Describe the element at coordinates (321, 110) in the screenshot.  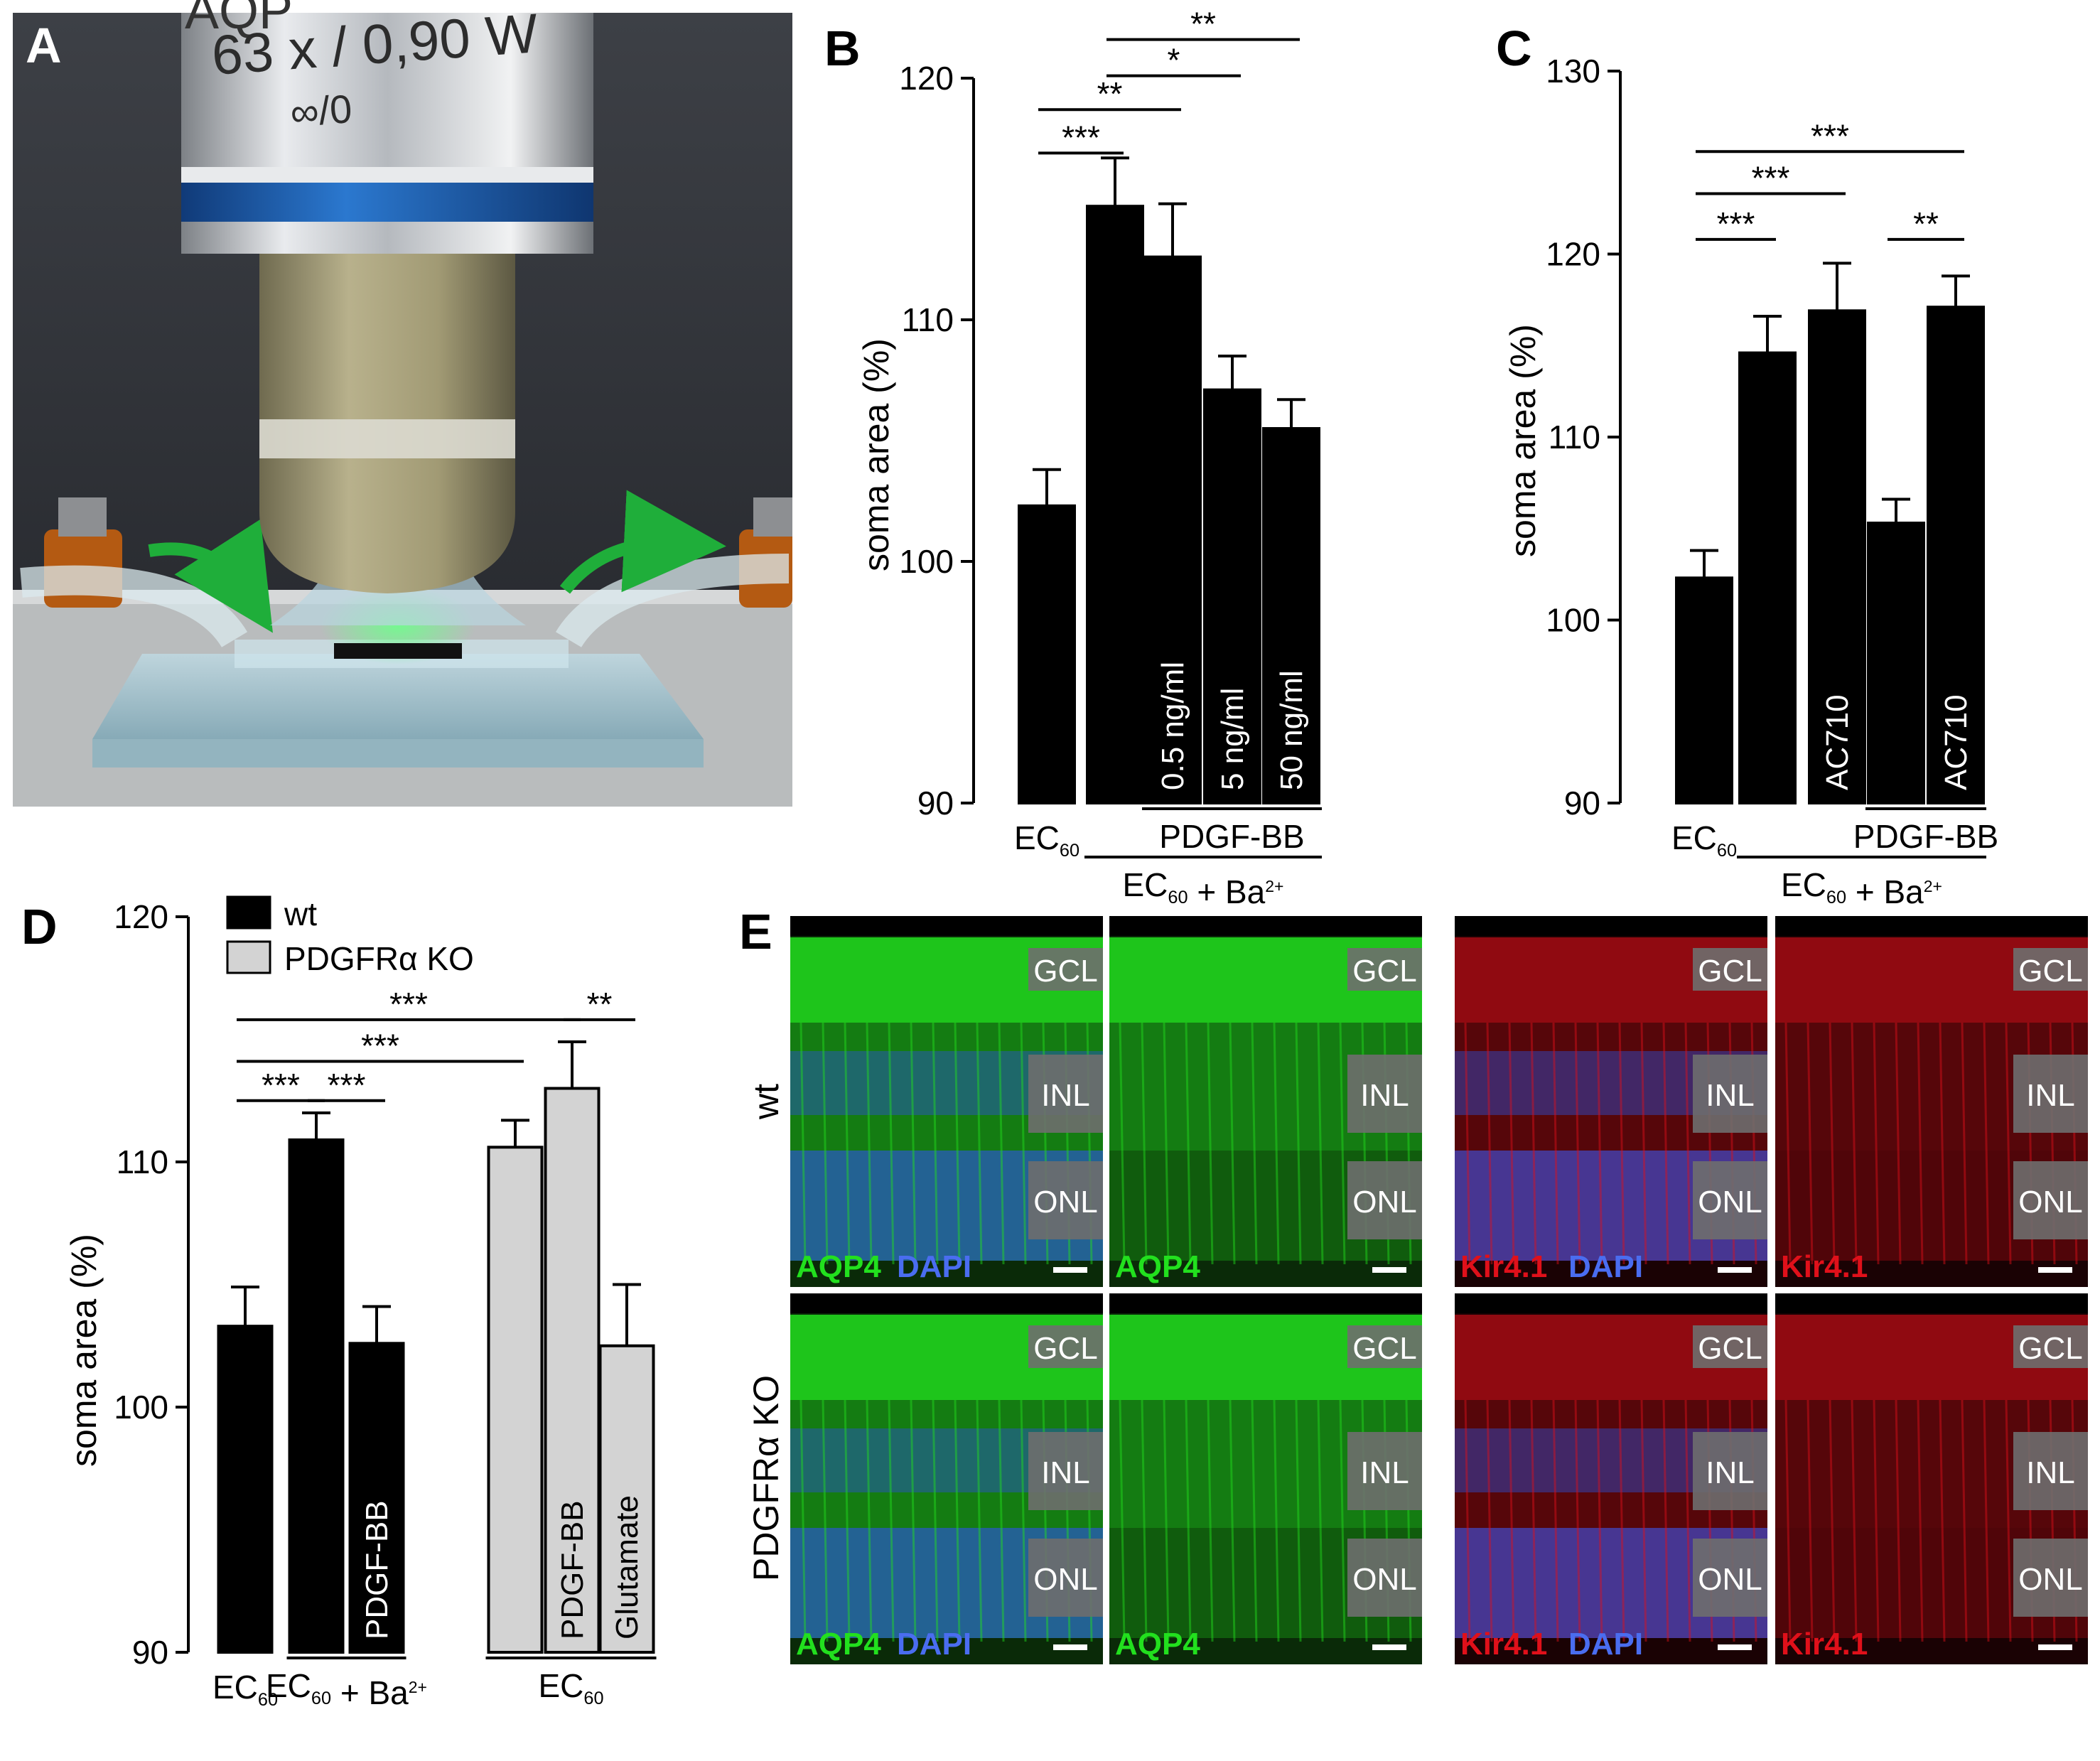
I see `objective-tube-text: ∞/0` at that location.